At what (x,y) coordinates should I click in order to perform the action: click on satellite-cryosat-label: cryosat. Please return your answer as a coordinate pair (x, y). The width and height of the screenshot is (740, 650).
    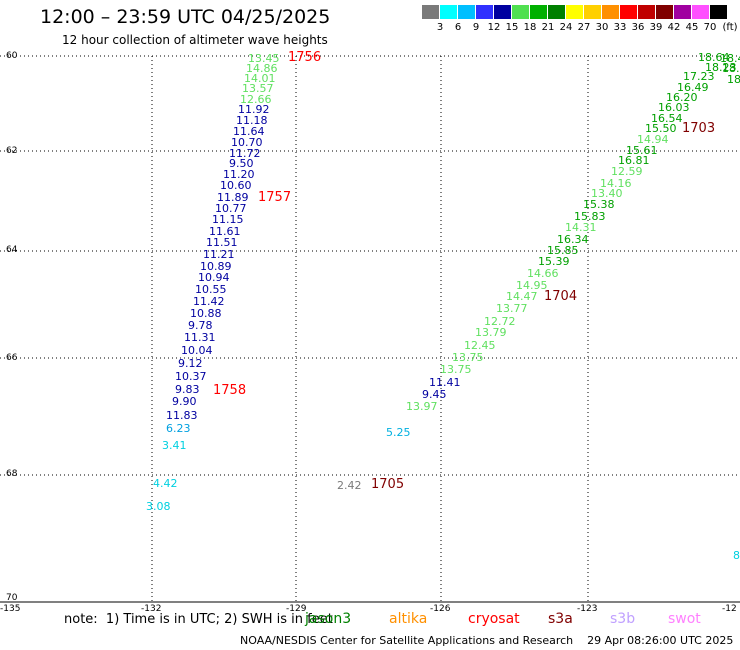
    Looking at the image, I should click on (494, 619).